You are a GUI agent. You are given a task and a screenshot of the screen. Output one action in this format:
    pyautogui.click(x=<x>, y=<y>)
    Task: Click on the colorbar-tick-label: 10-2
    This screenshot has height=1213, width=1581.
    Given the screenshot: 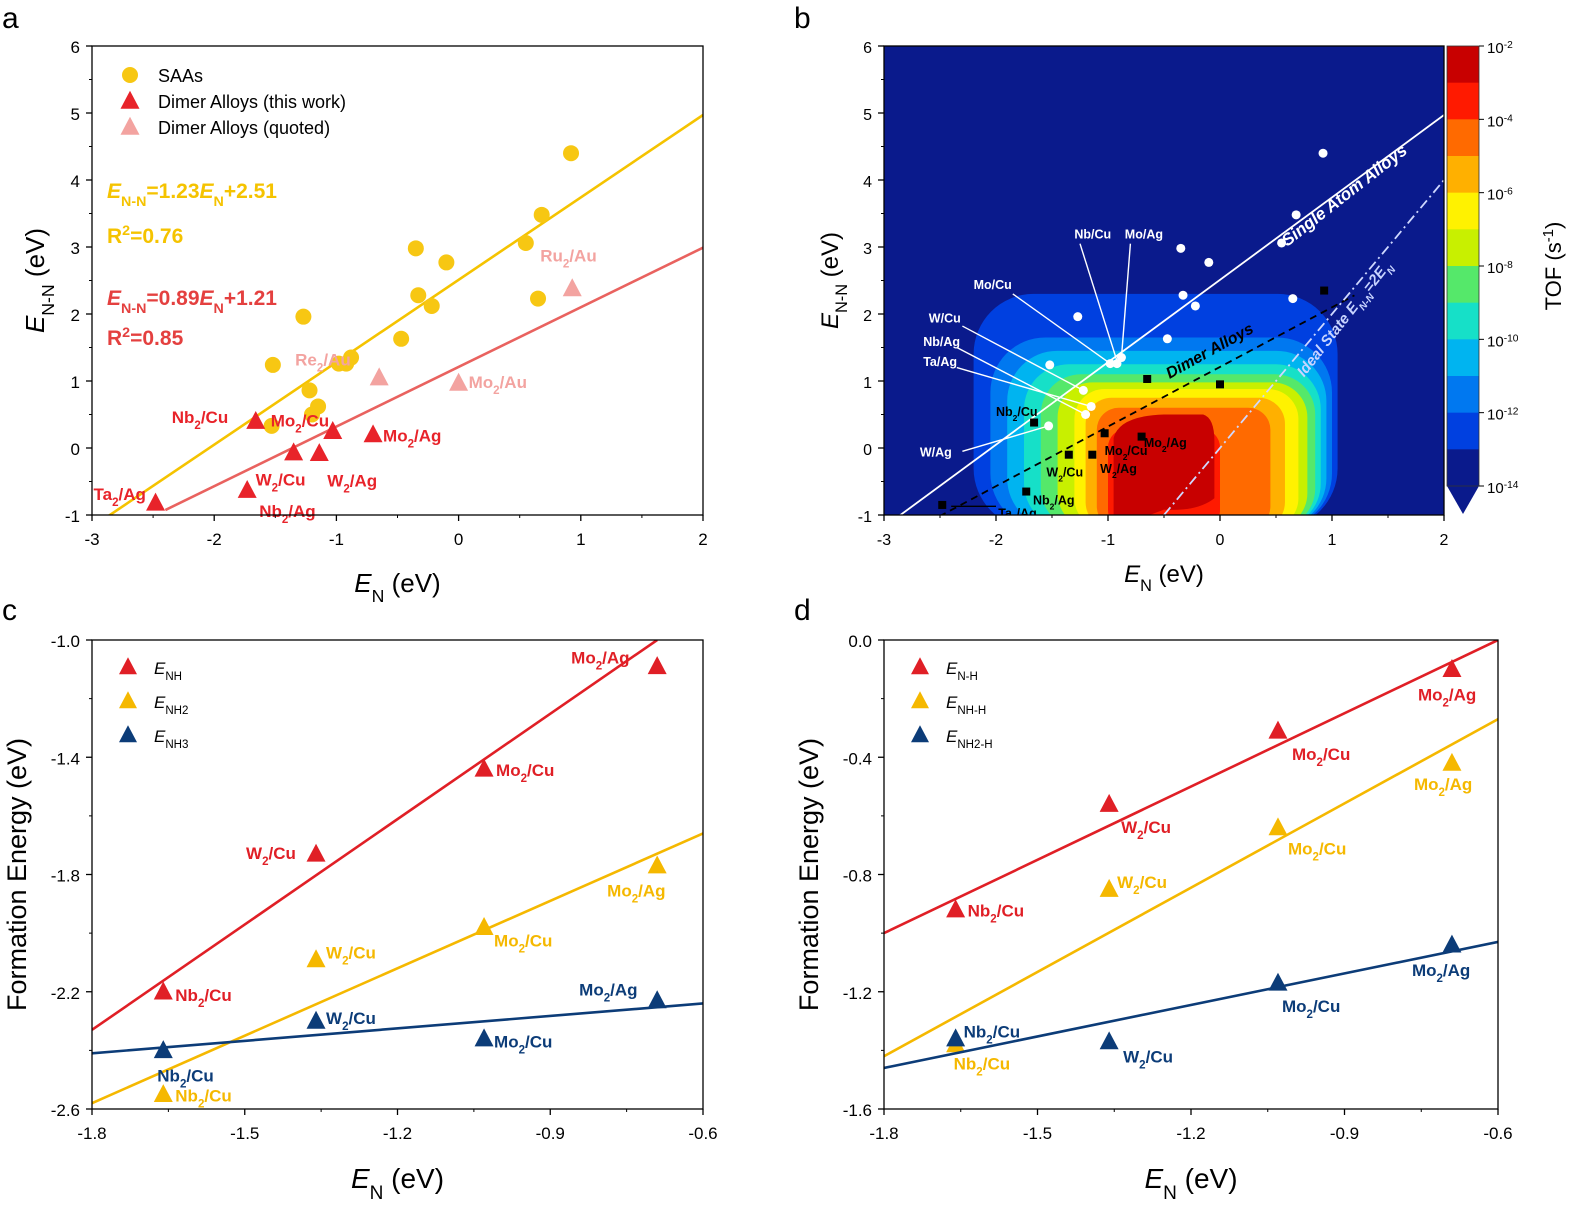 What is the action you would take?
    pyautogui.click(x=1500, y=49)
    